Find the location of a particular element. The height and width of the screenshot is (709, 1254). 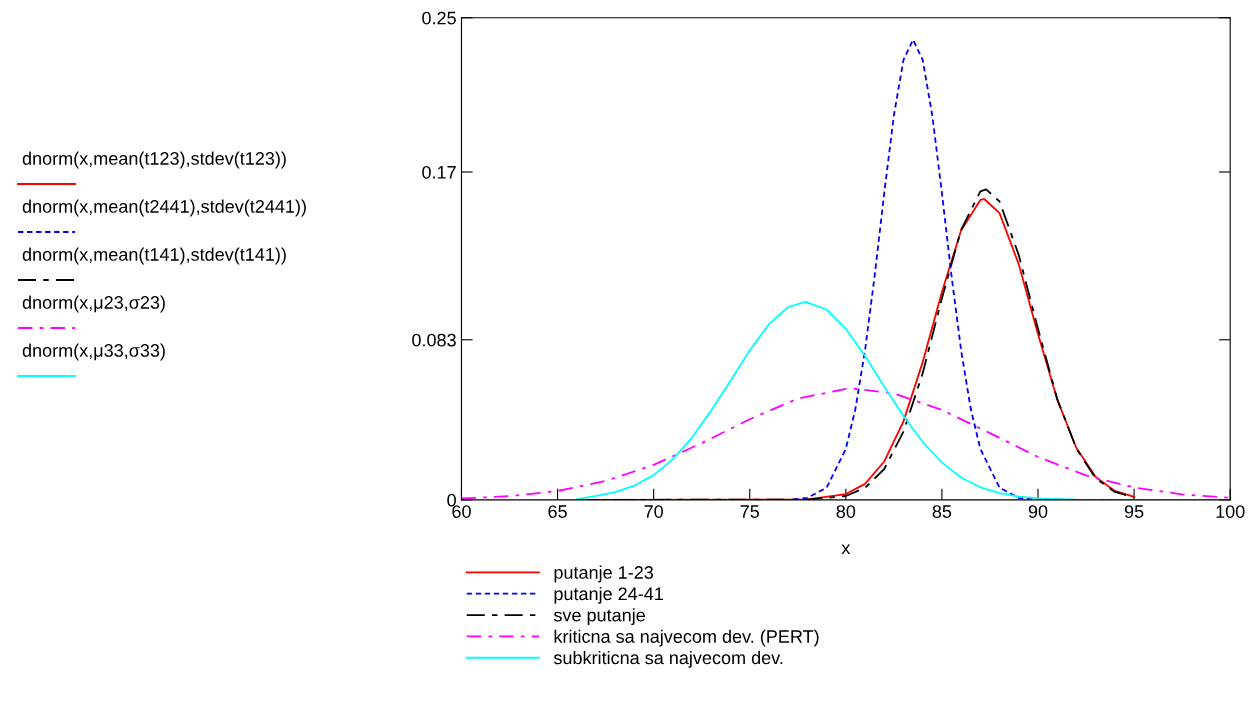

y-tick-label: 0.25 is located at coordinates (439, 18).